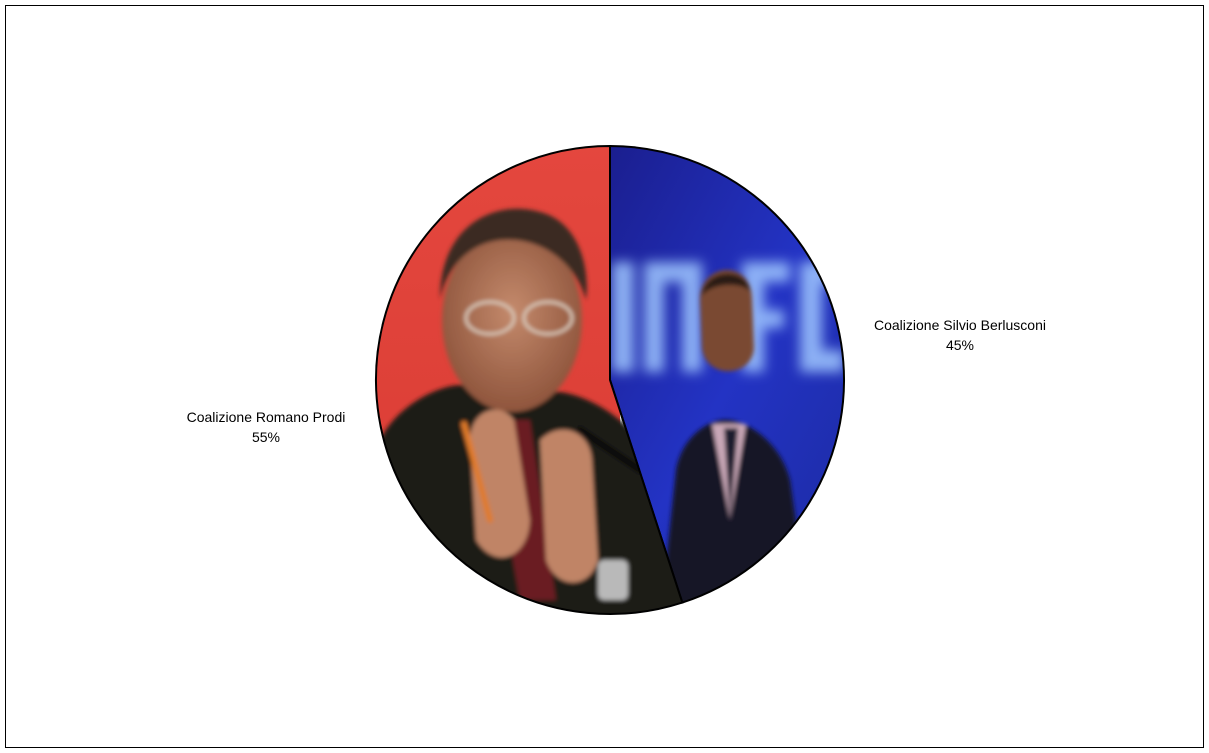 This screenshot has height=753, width=1209. I want to click on slice-label-prodi: Coalizione Romano Prodi 55%, so click(266, 427).